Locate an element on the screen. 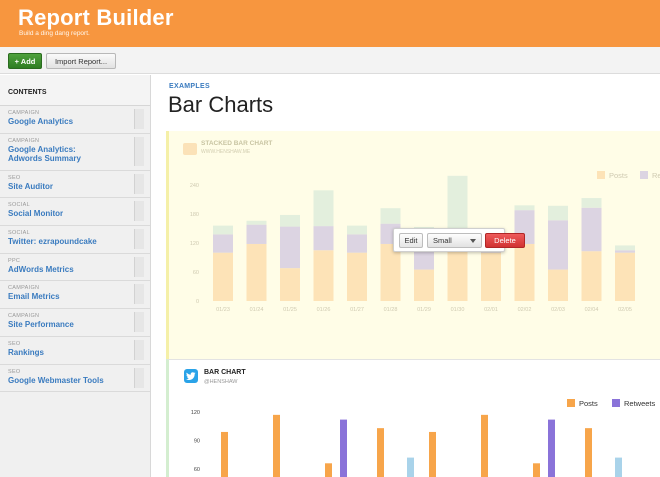 The image size is (660, 477). sidebar-item: PPC AdWords Metrics is located at coordinates (75, 268).